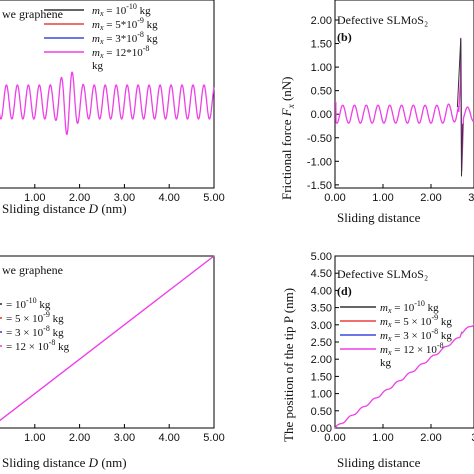 This screenshot has height=474, width=474. Describe the element at coordinates (321, 412) in the screenshot. I see `y-tick-label: 0.50` at that location.